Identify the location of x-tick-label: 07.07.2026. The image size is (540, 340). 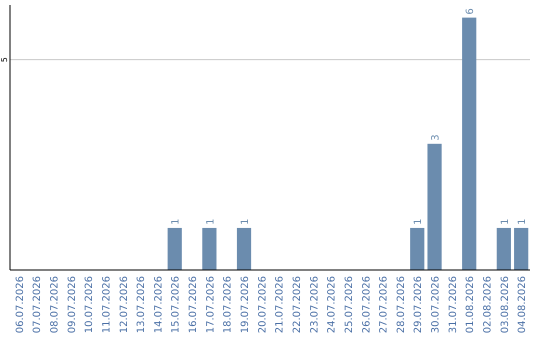
(38, 305).